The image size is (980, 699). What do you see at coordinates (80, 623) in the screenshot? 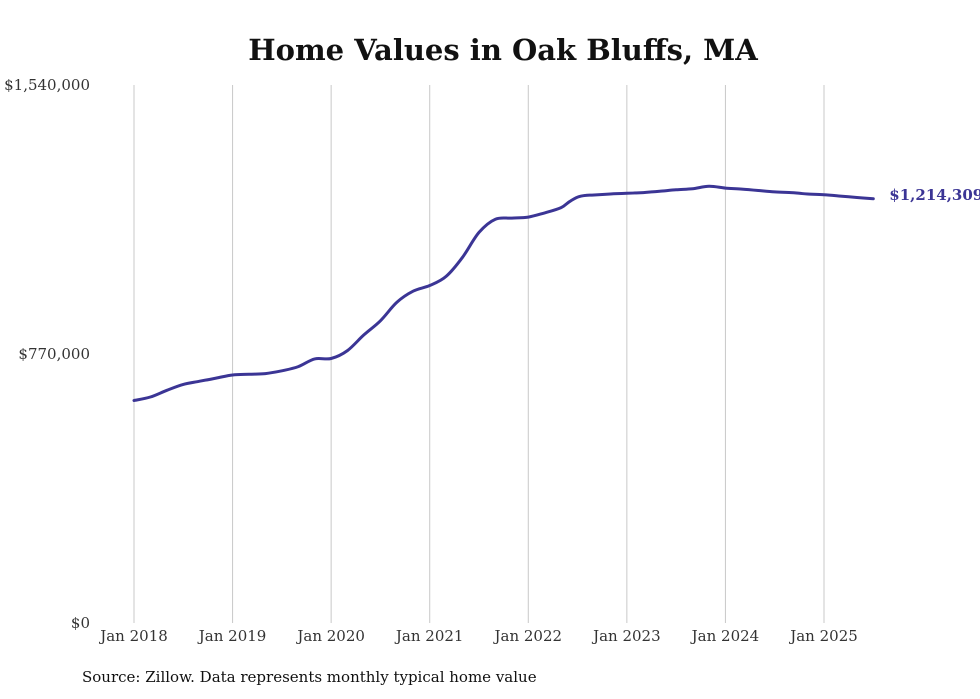
I see `y-tick-label: $0` at bounding box center [80, 623].